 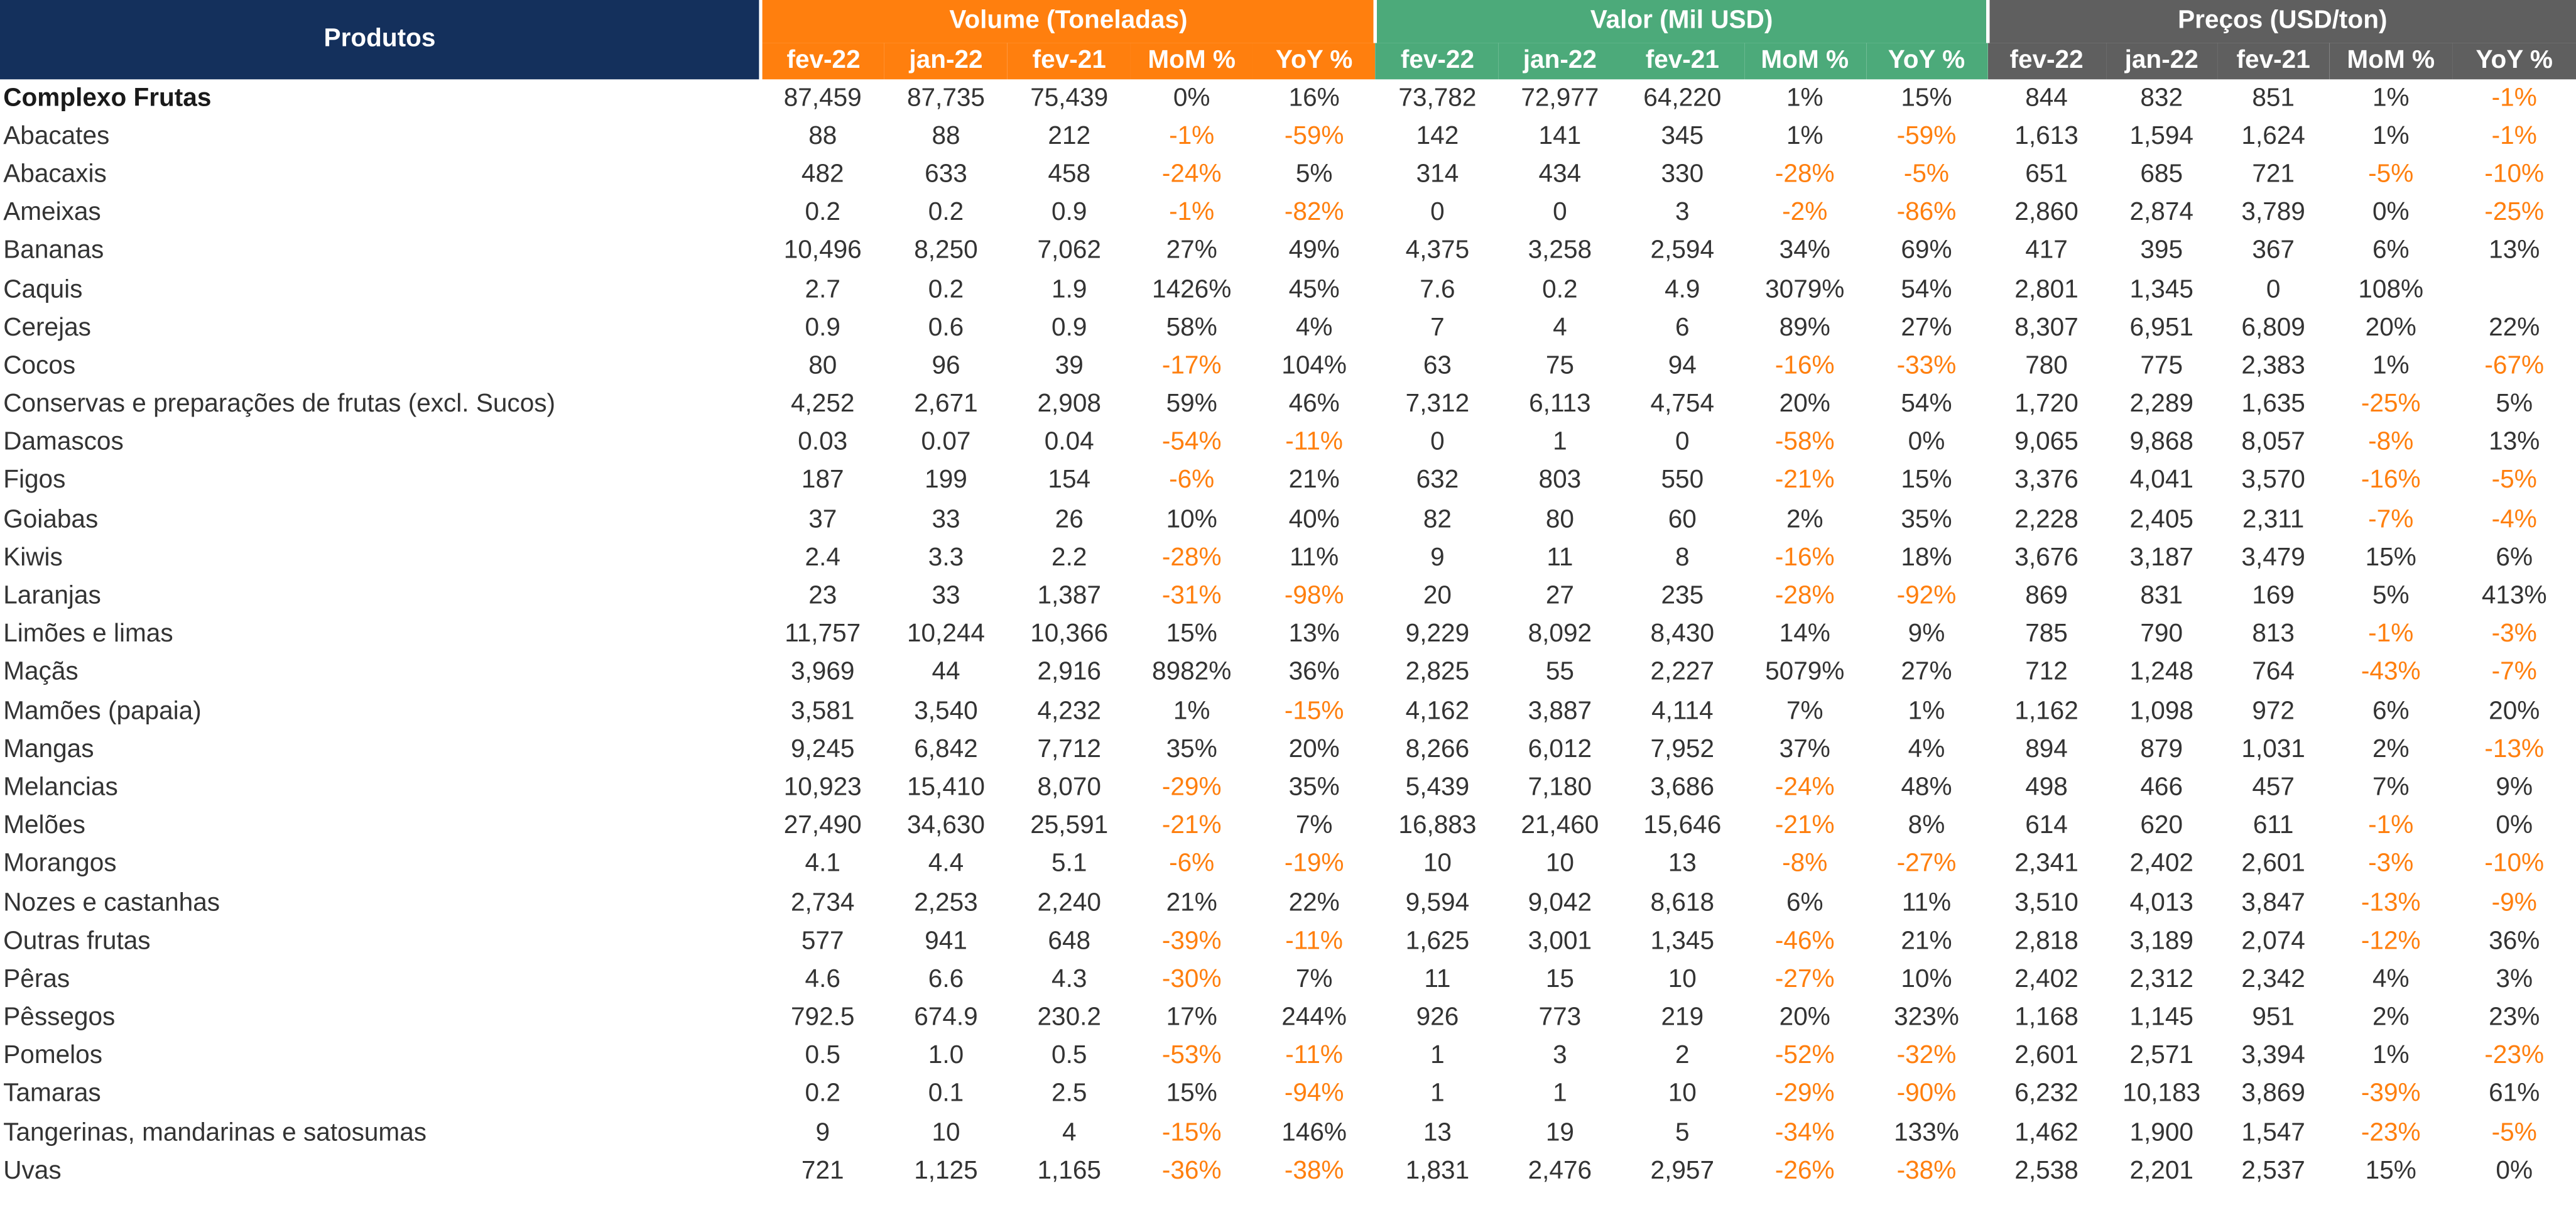 What do you see at coordinates (946, 327) in the screenshot?
I see `table-cell: 0.6` at bounding box center [946, 327].